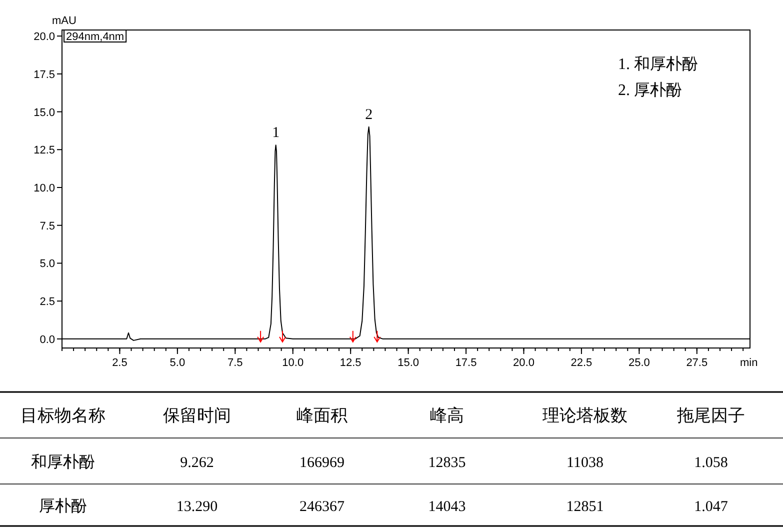 This screenshot has height=532, width=783. I want to click on category-label: 理论塔板数, so click(585, 415).